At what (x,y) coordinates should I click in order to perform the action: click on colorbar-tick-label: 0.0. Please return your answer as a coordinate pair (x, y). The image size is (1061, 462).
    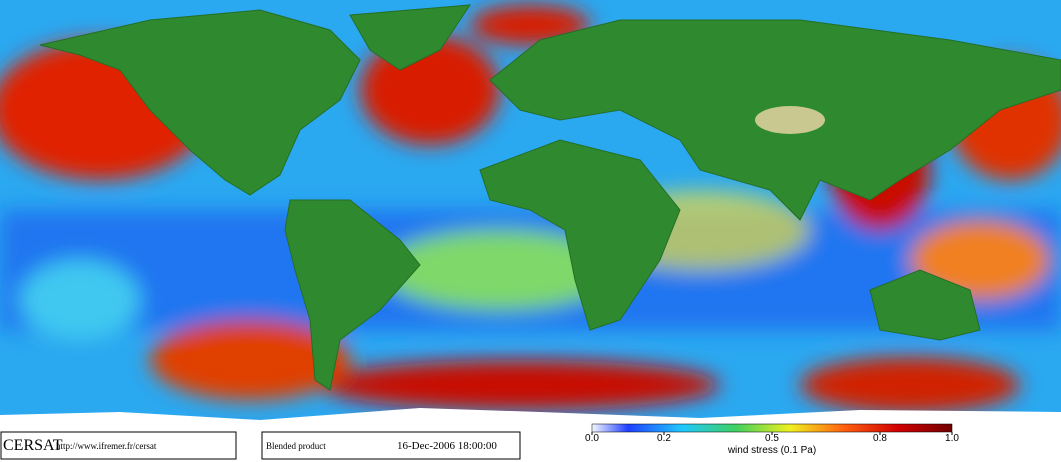
    Looking at the image, I should click on (592, 438).